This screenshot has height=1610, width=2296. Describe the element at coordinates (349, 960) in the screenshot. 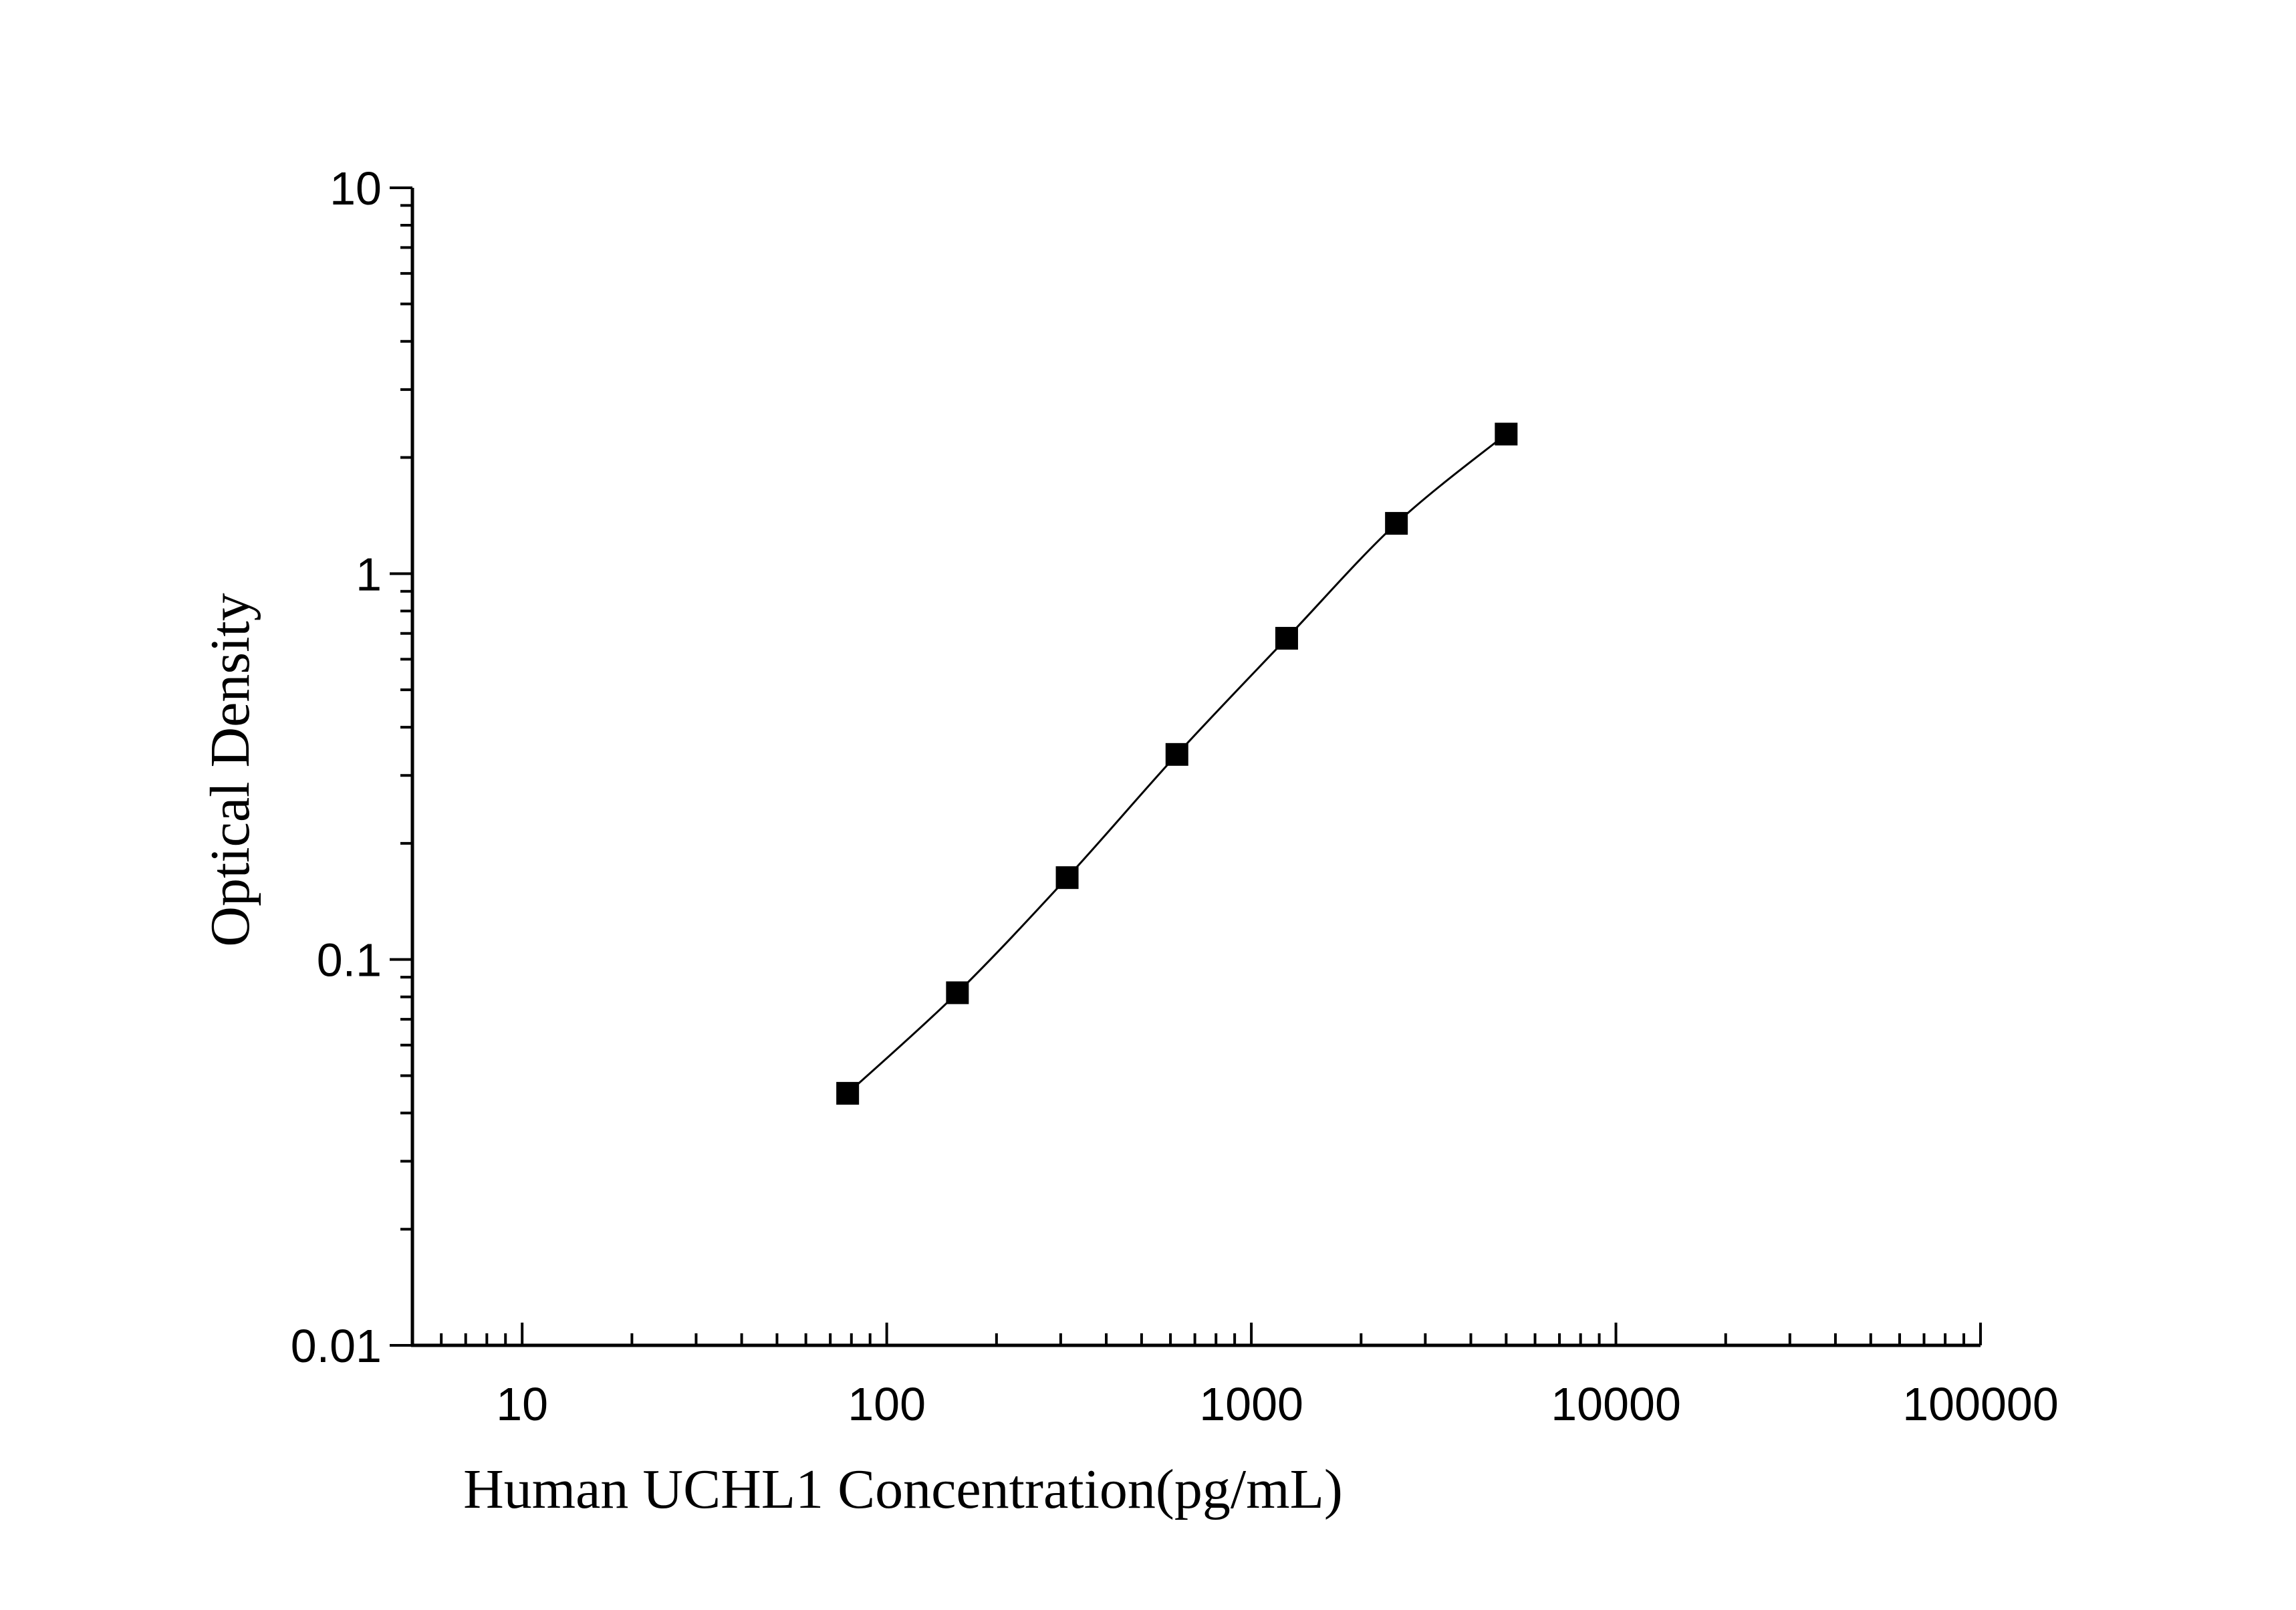

I see `y-tick-label: 0.1` at that location.